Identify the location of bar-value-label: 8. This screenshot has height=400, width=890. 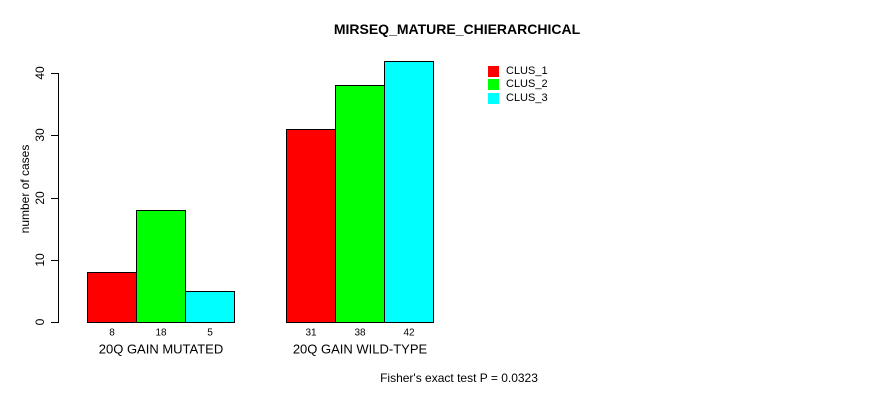
(112, 333).